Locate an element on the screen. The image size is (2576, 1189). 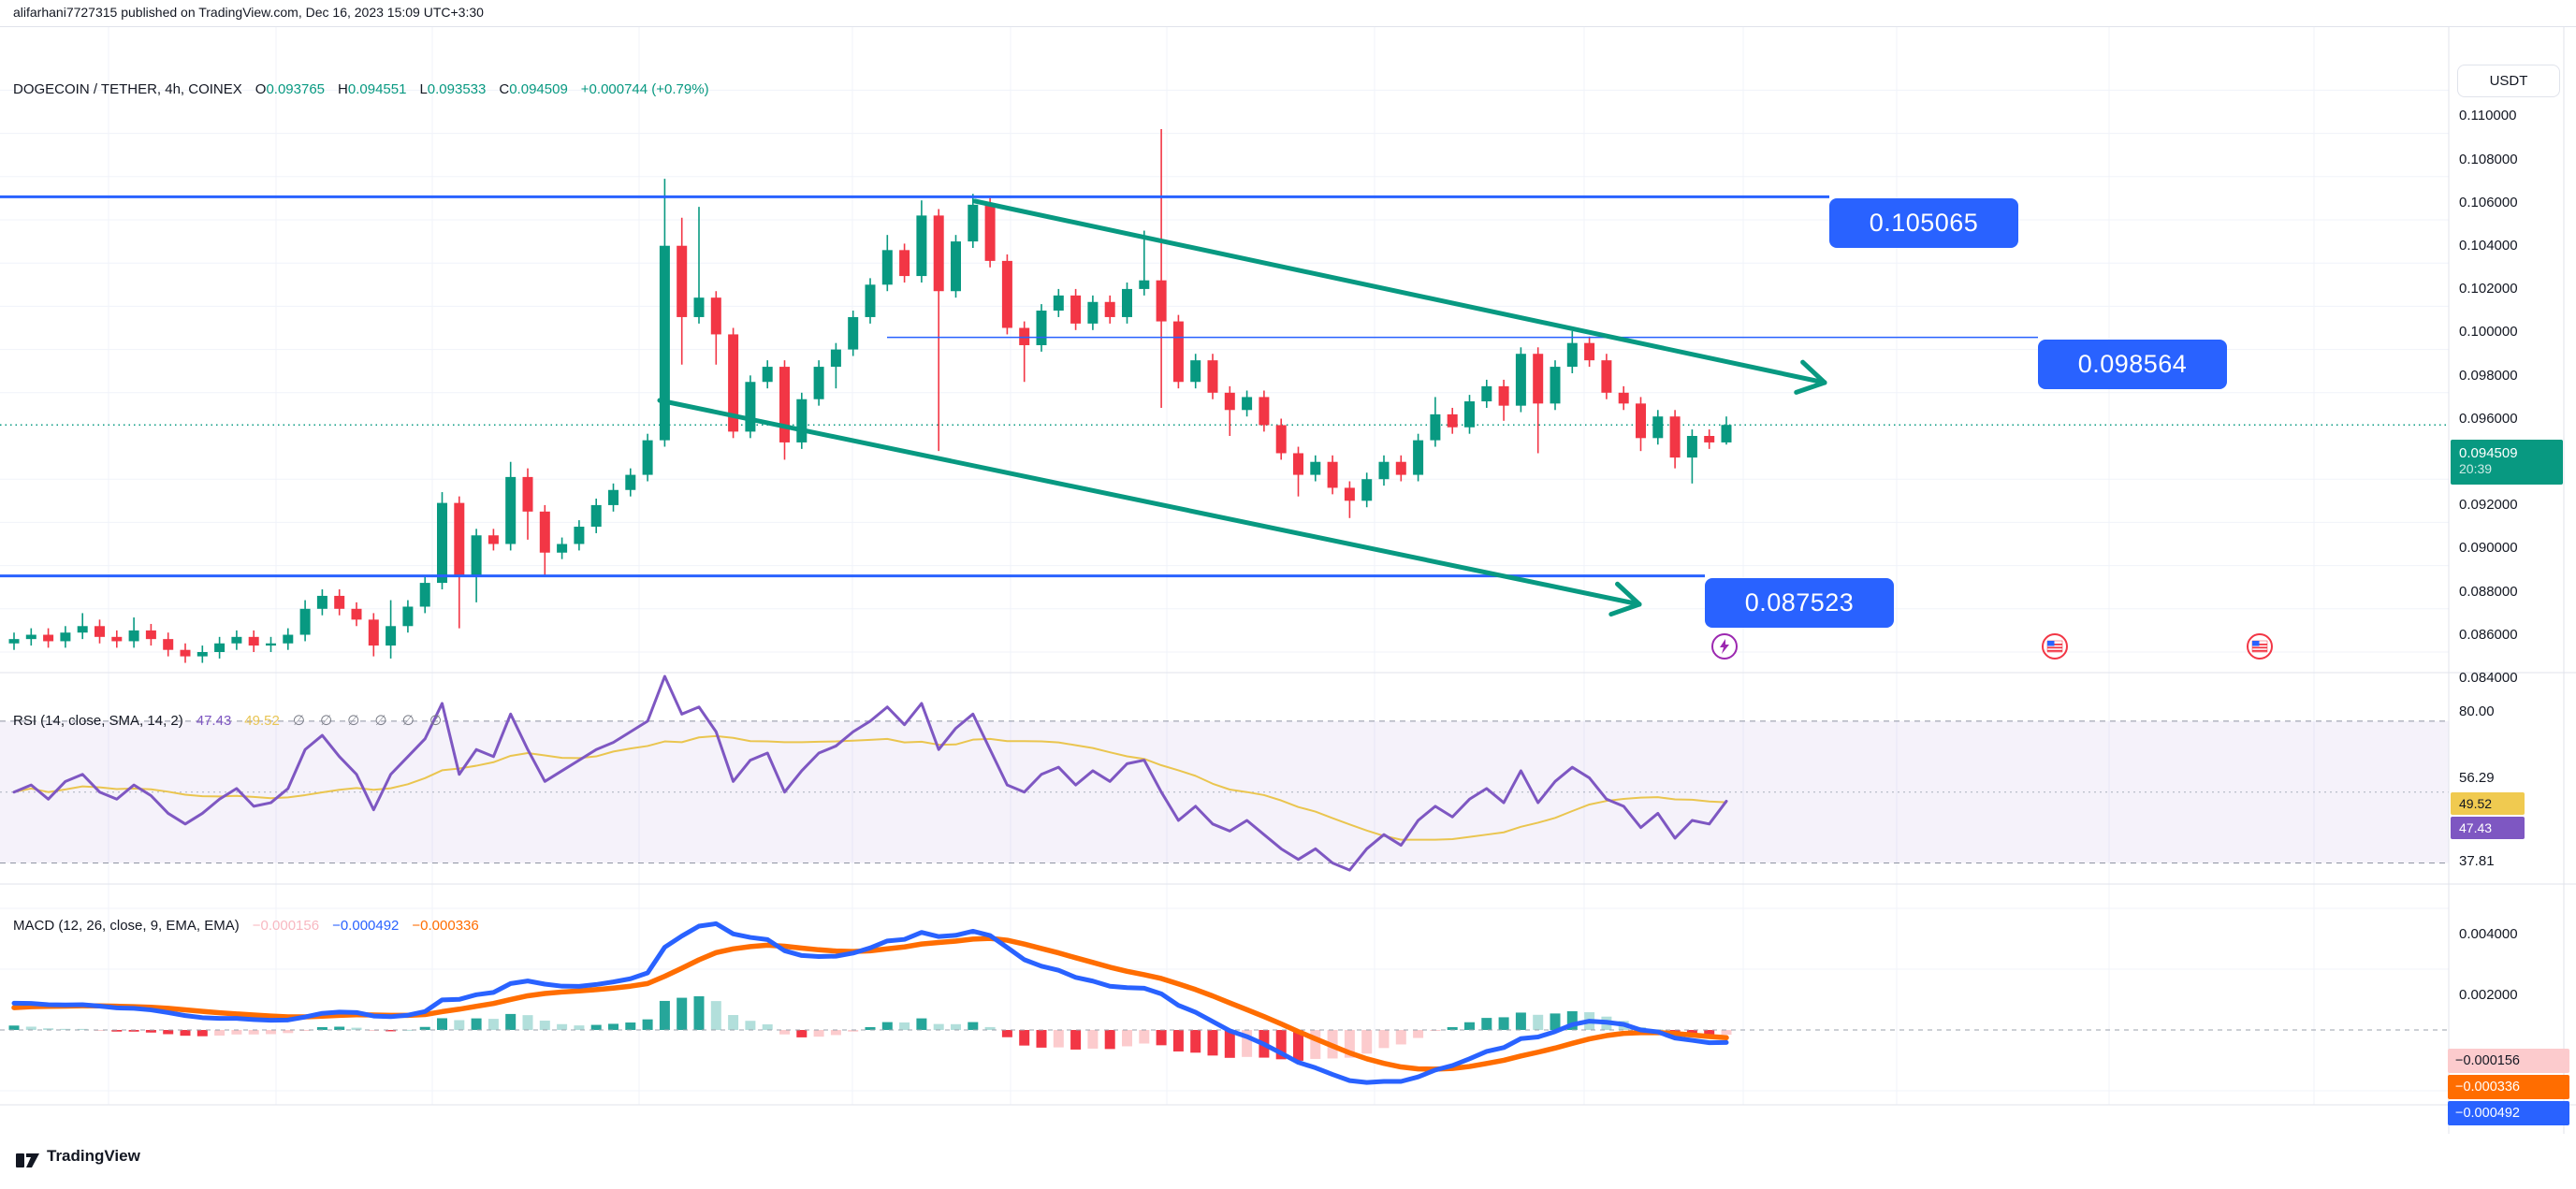
close-label: C is located at coordinates (504, 89).